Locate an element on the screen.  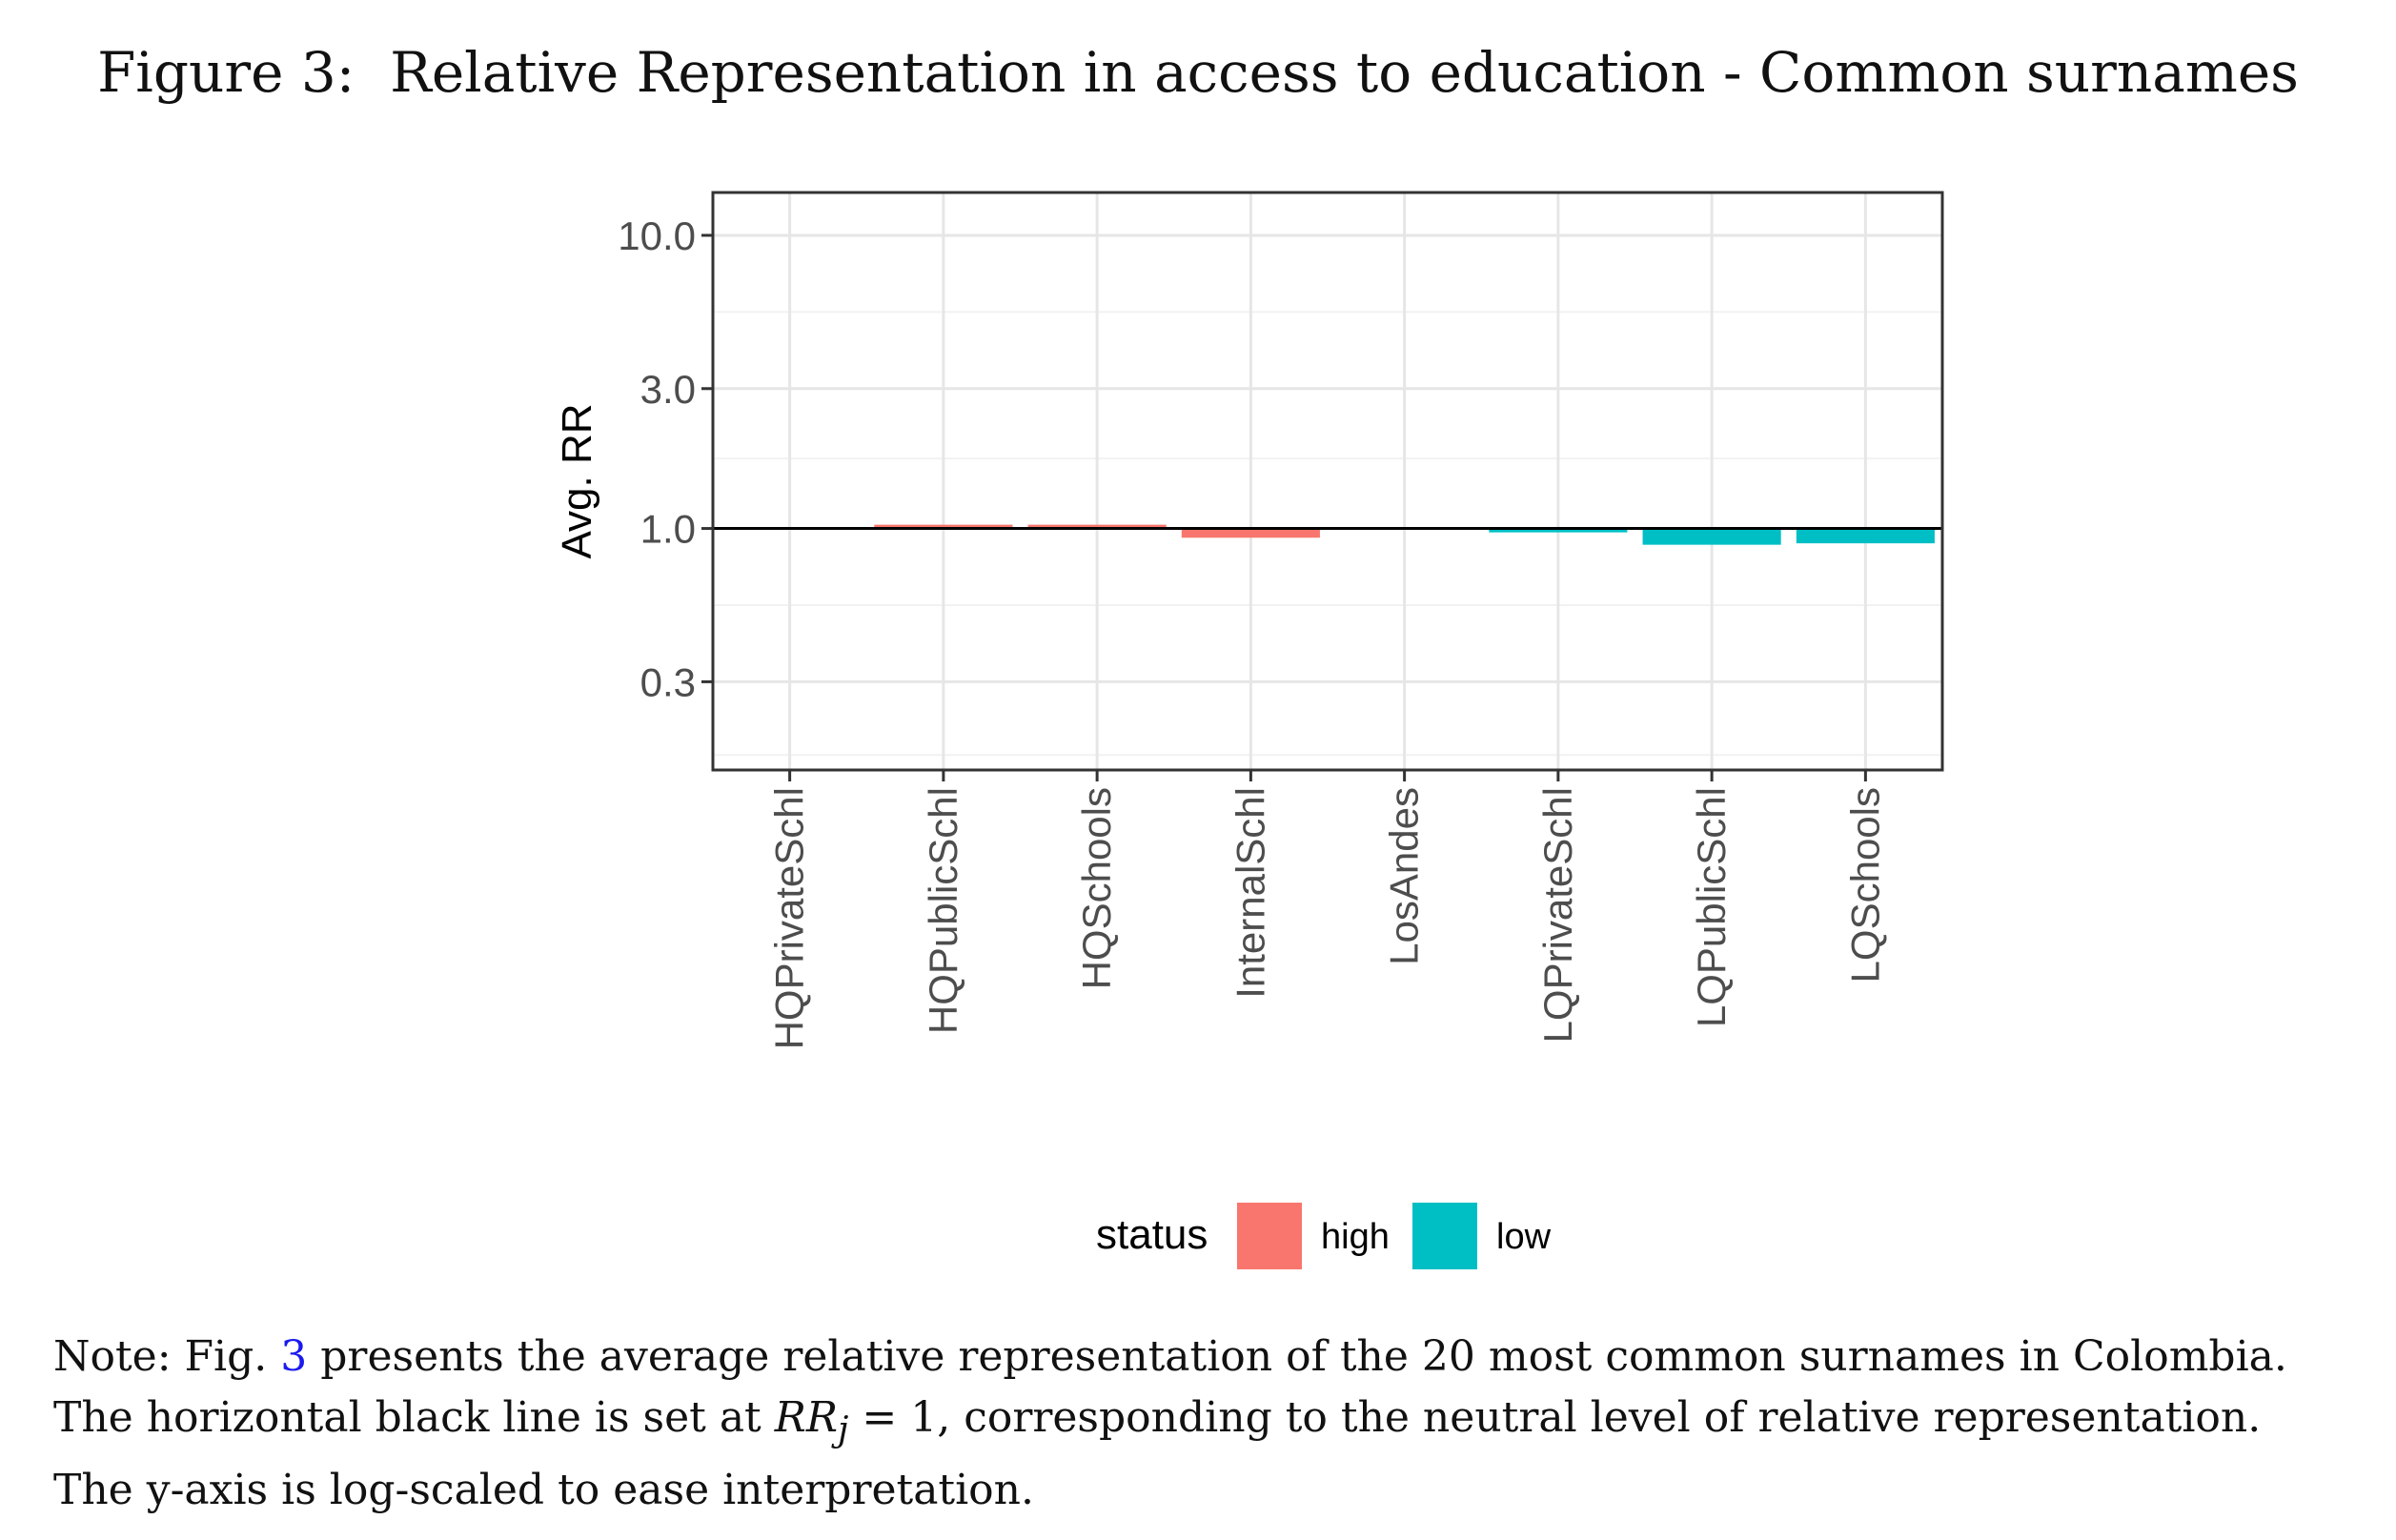
bar-internalschl is located at coordinates (1251, 533).